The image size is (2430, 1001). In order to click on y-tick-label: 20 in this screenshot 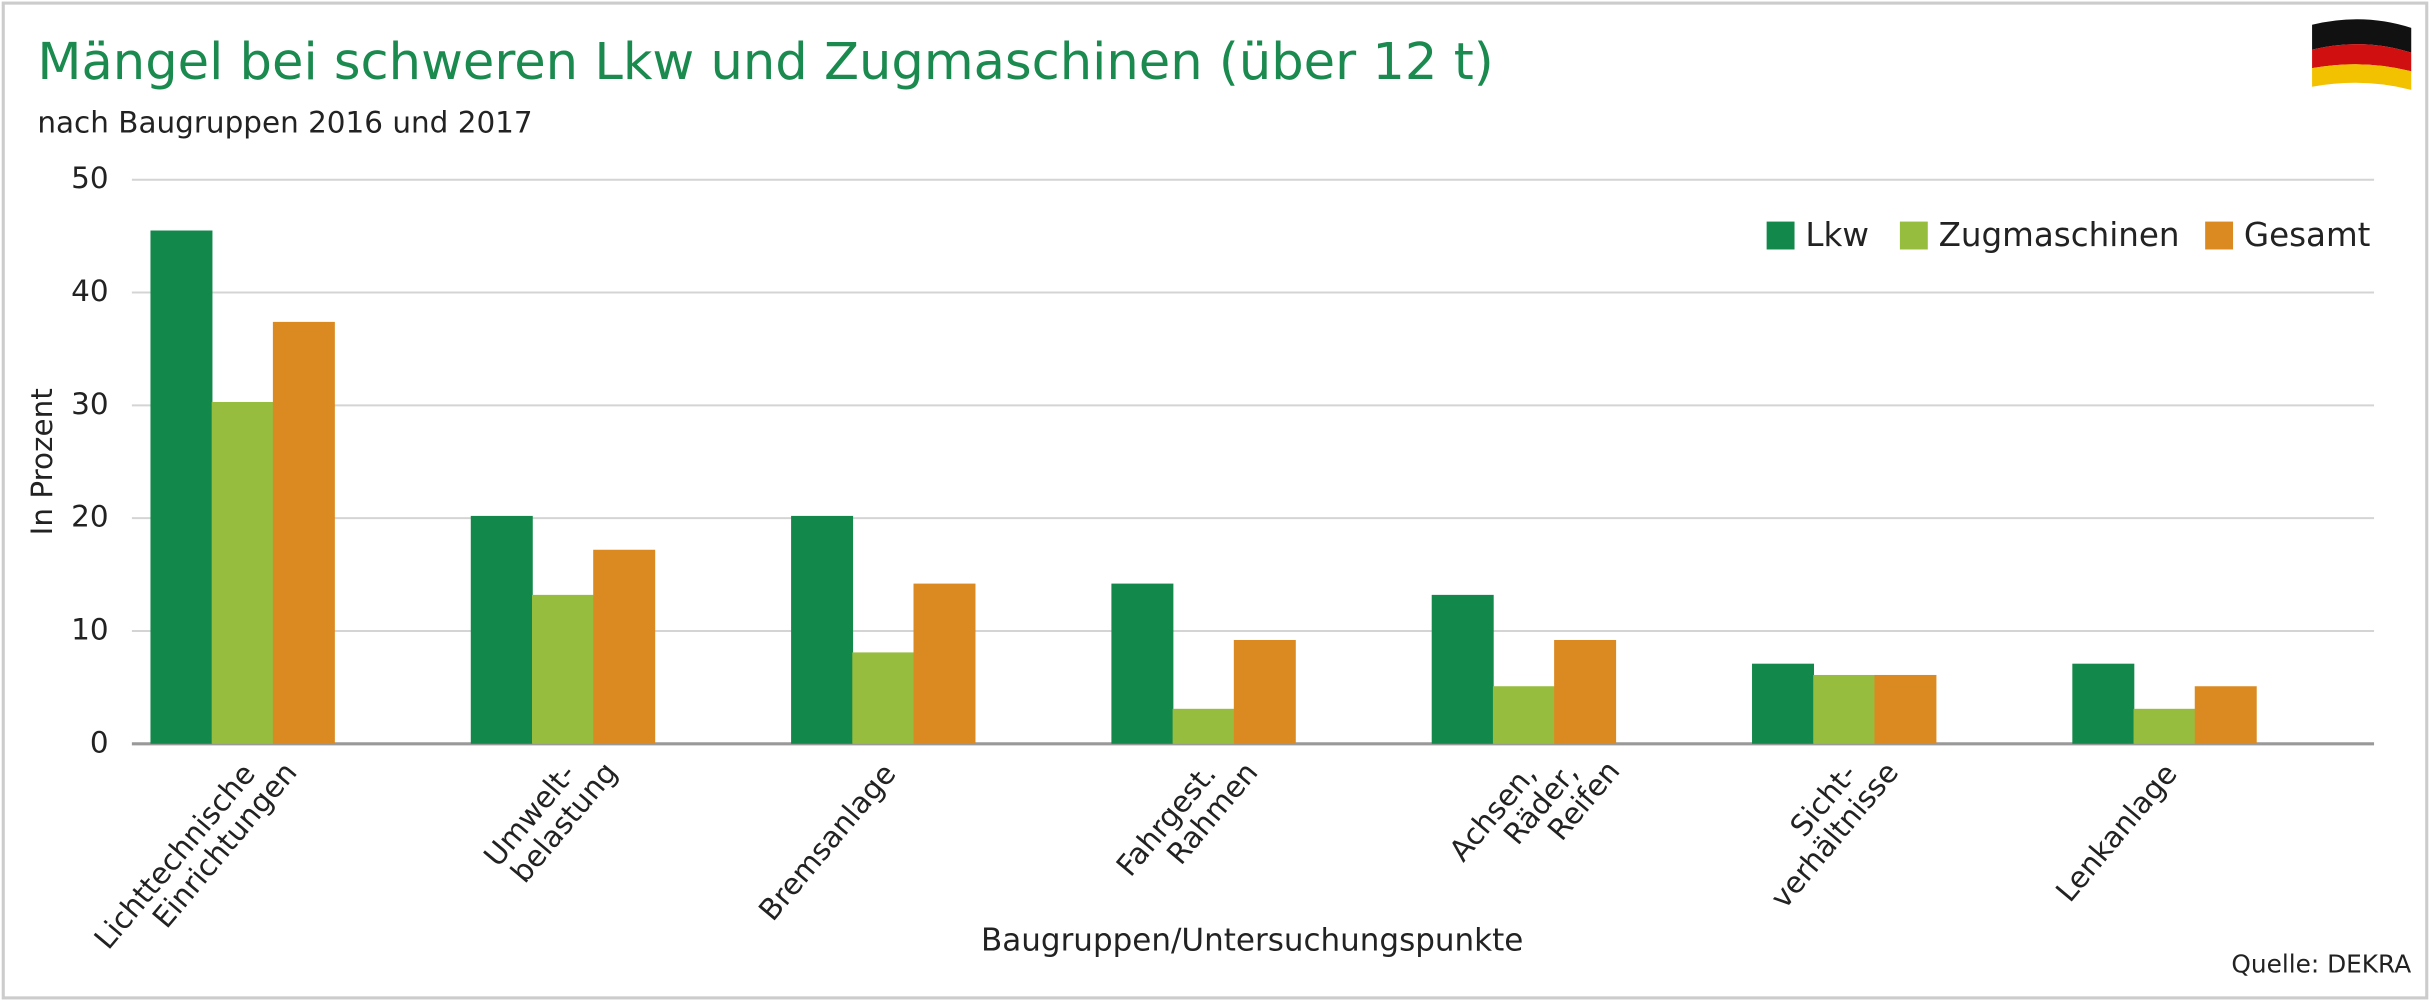, I will do `click(89, 517)`.